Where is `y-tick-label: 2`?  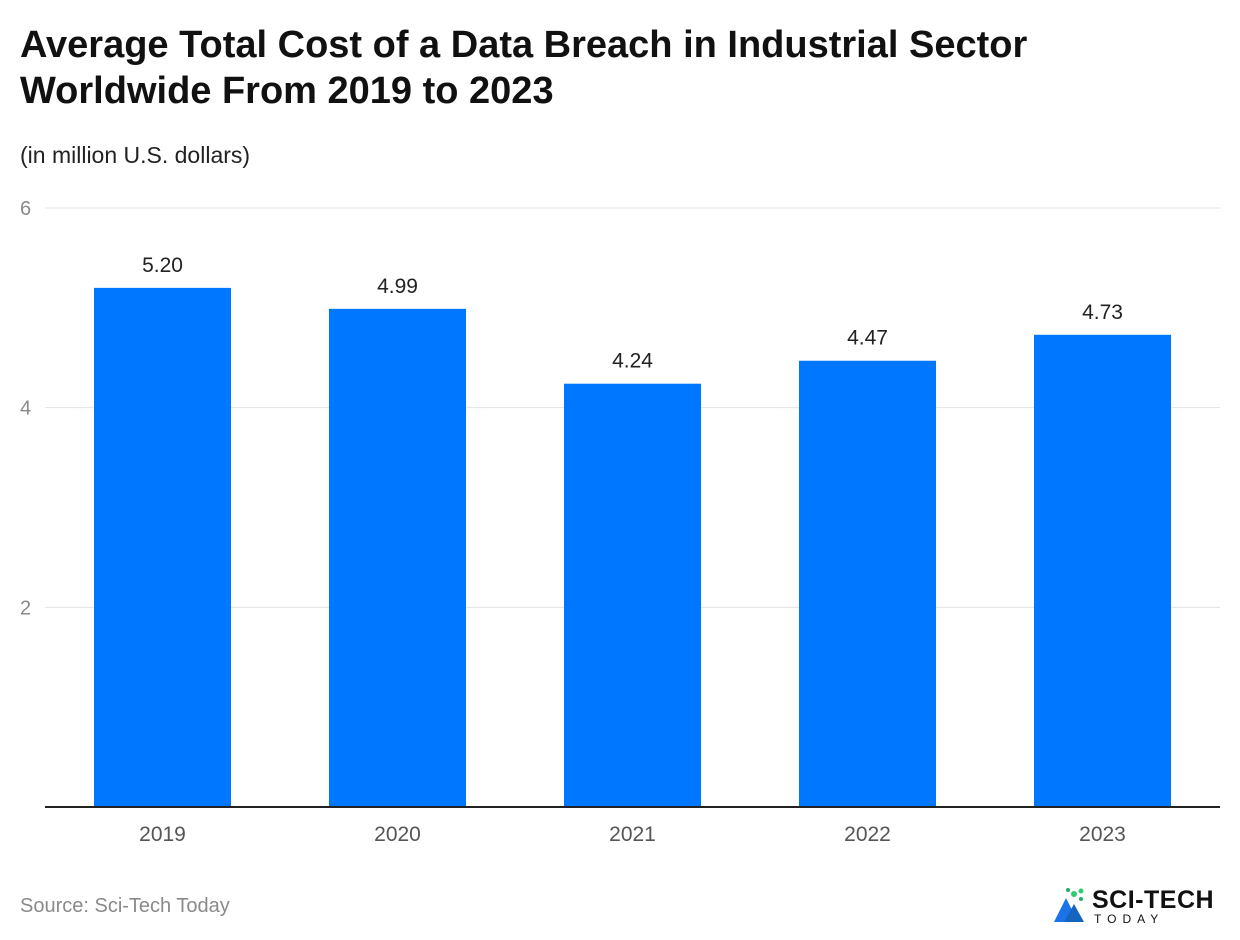
y-tick-label: 2 is located at coordinates (25, 608).